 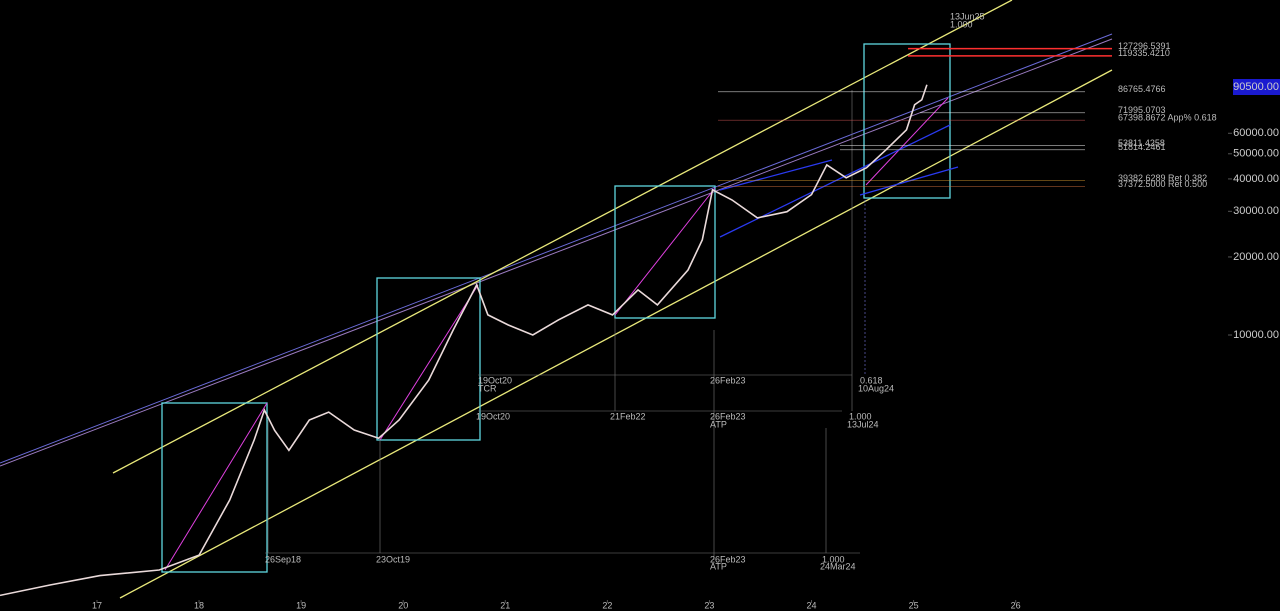 What do you see at coordinates (1167, 118) in the screenshot?
I see `level-label: 67398.8672 App% 0.618` at bounding box center [1167, 118].